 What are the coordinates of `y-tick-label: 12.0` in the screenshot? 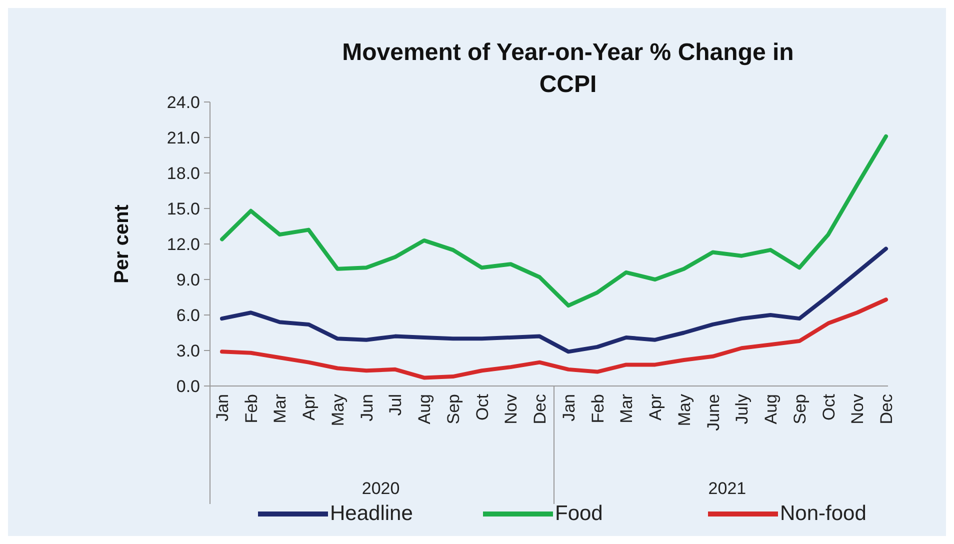 It's located at (183, 244).